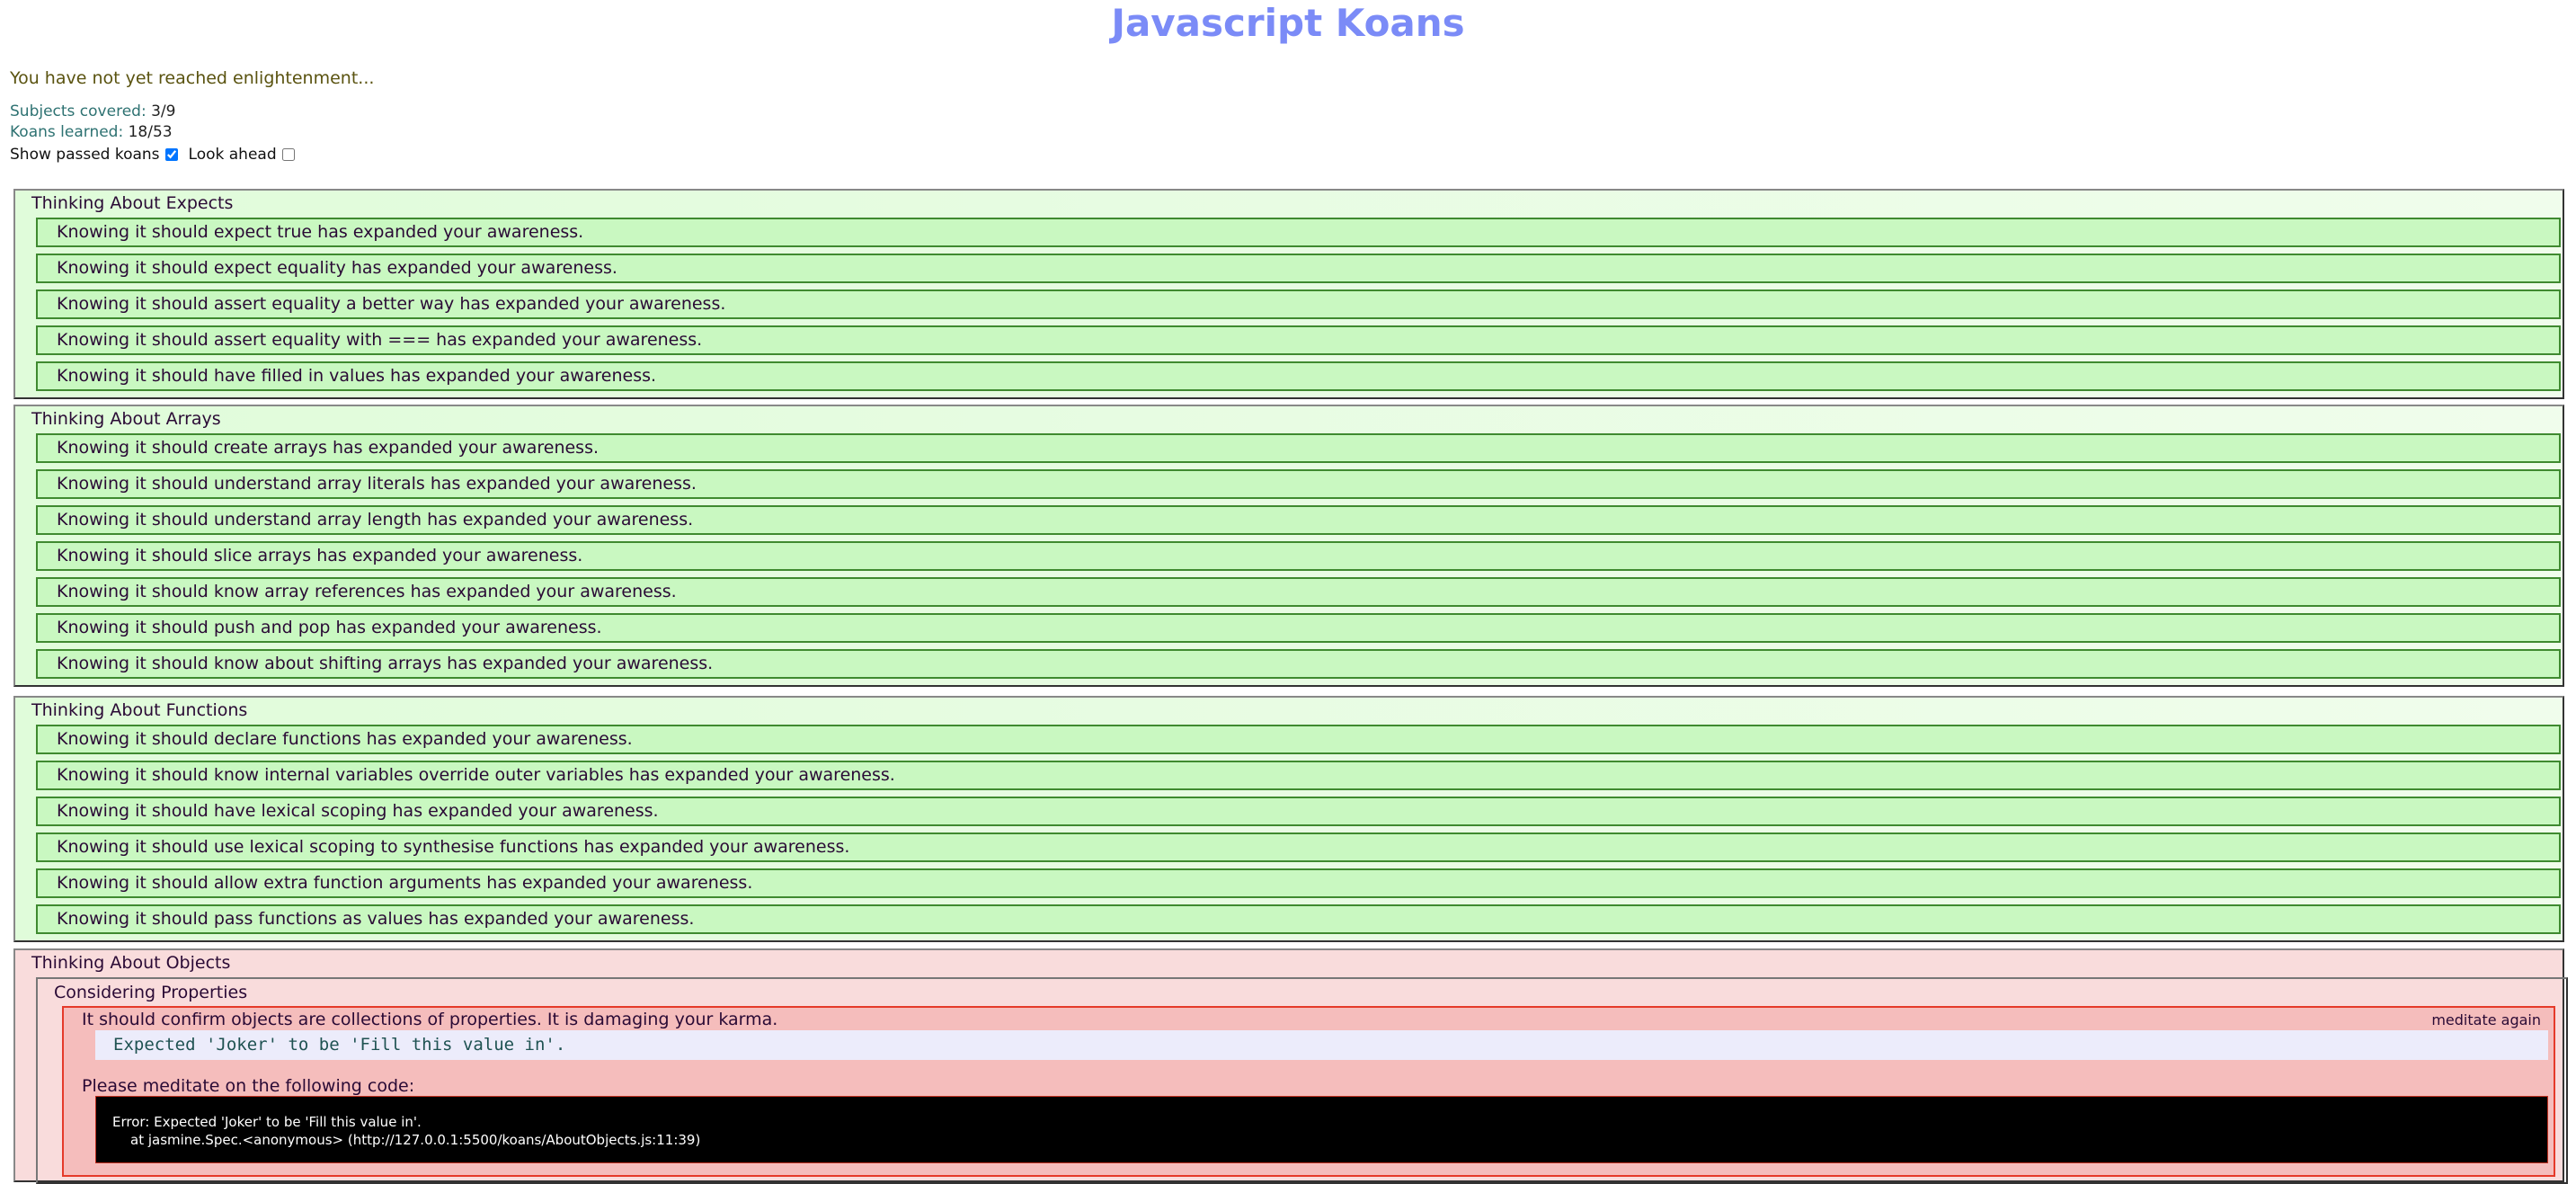  I want to click on section-title: Thinking About Objects, so click(131, 963).